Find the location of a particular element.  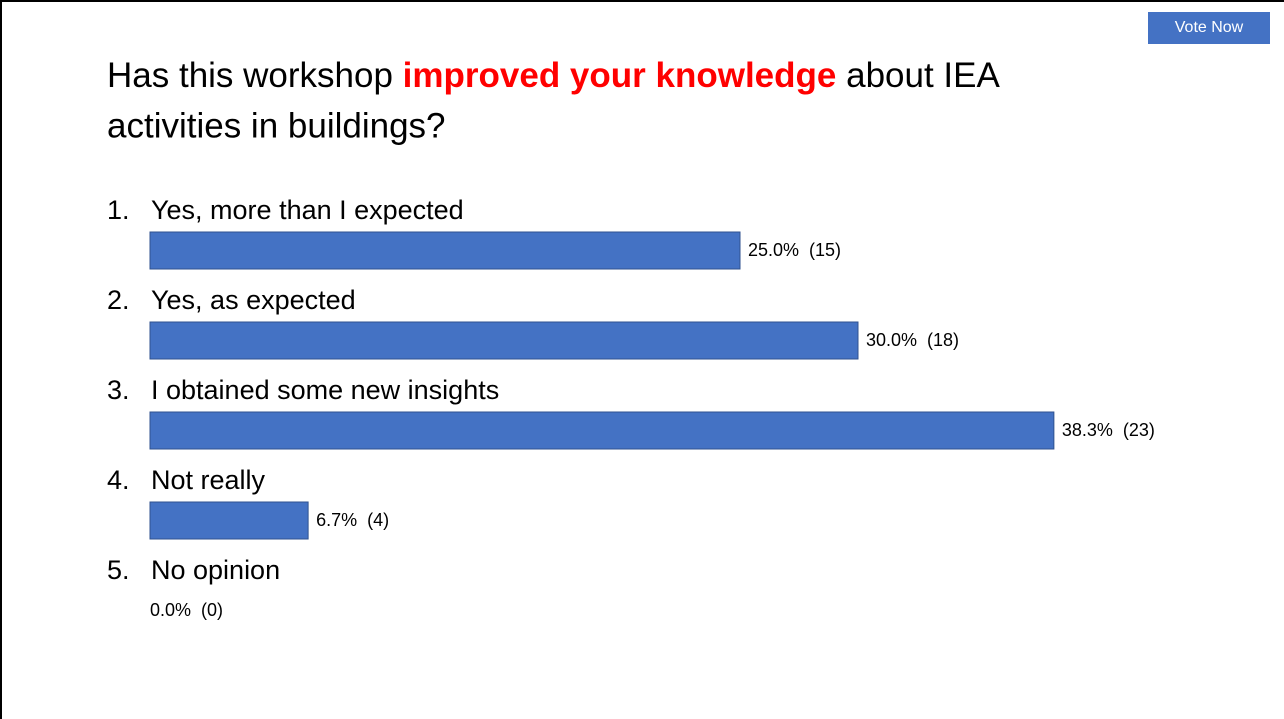

item-number: 3. is located at coordinates (118, 390).